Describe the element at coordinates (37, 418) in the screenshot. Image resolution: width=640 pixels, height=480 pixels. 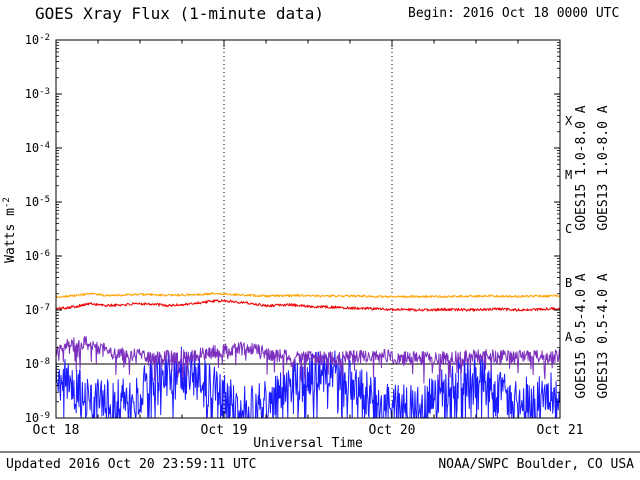
I see `y-tick-label: 10-9` at that location.